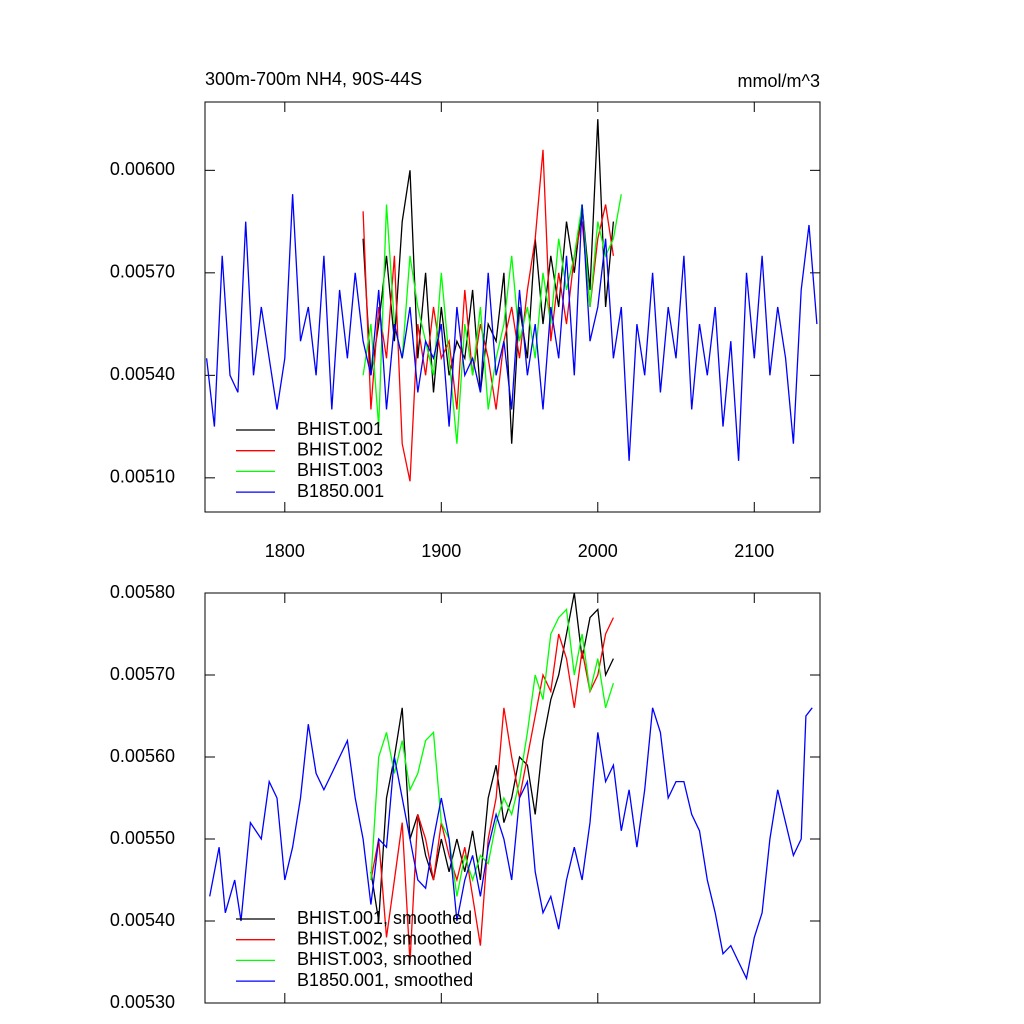  What do you see at coordinates (142, 756) in the screenshot?
I see `y-tick-label: 0.00560` at bounding box center [142, 756].